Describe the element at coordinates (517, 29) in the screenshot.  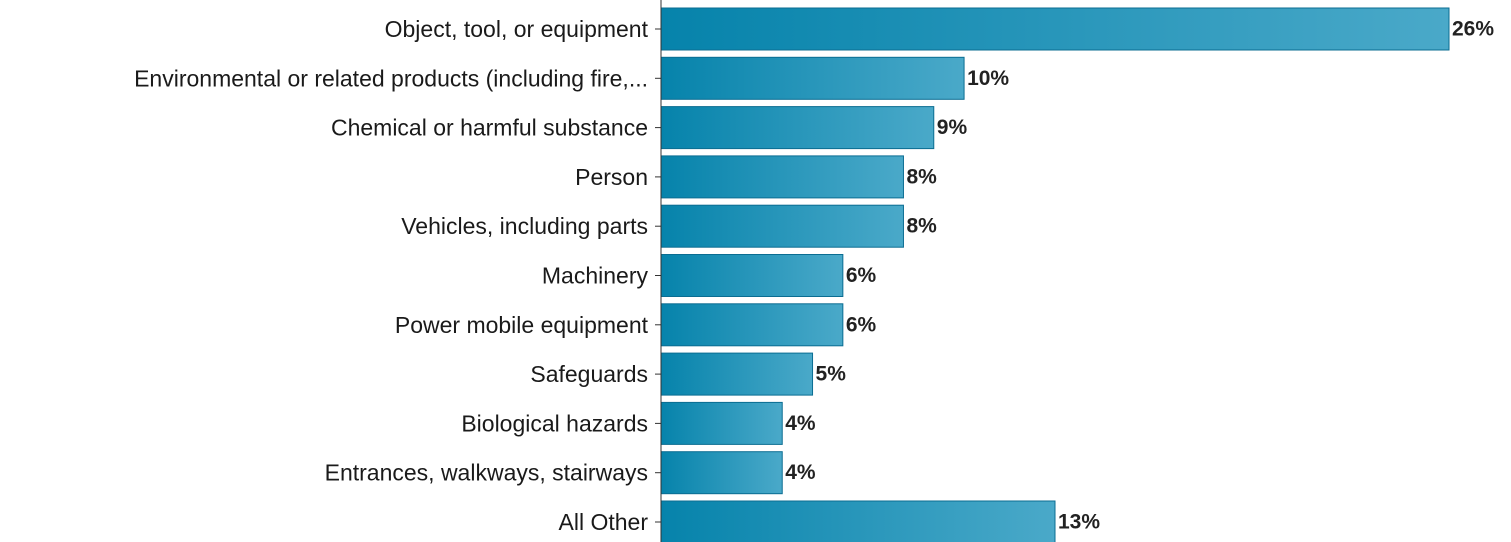
I see `category-label: Object, tool, or equipment` at that location.